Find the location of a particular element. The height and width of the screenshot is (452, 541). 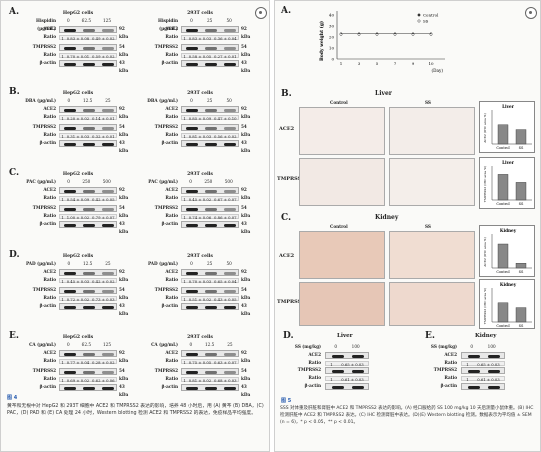

ratio-value: 0.61 ± 0.03 is located at coordinates (352, 379).